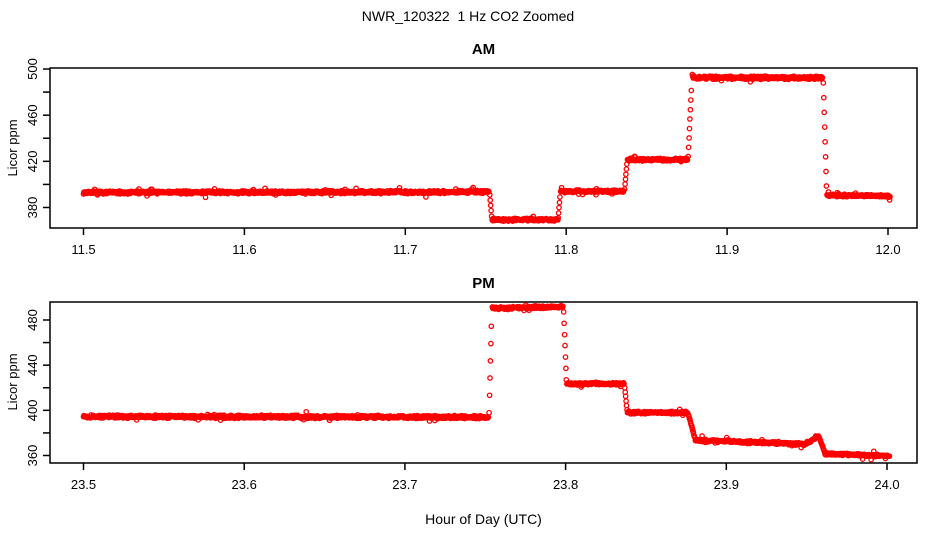  Describe the element at coordinates (483, 283) in the screenshot. I see `panel-title-pm: PM` at that location.